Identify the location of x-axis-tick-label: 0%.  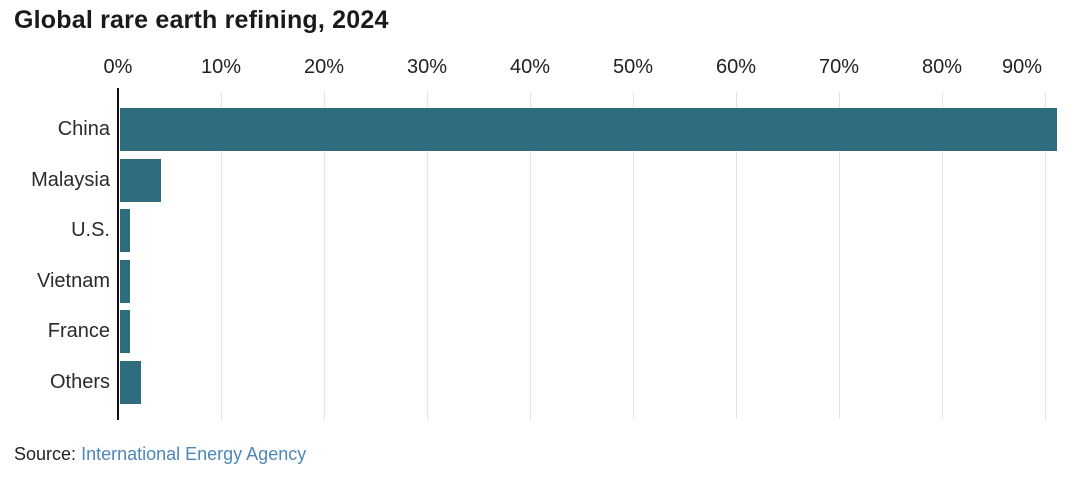
(118, 67).